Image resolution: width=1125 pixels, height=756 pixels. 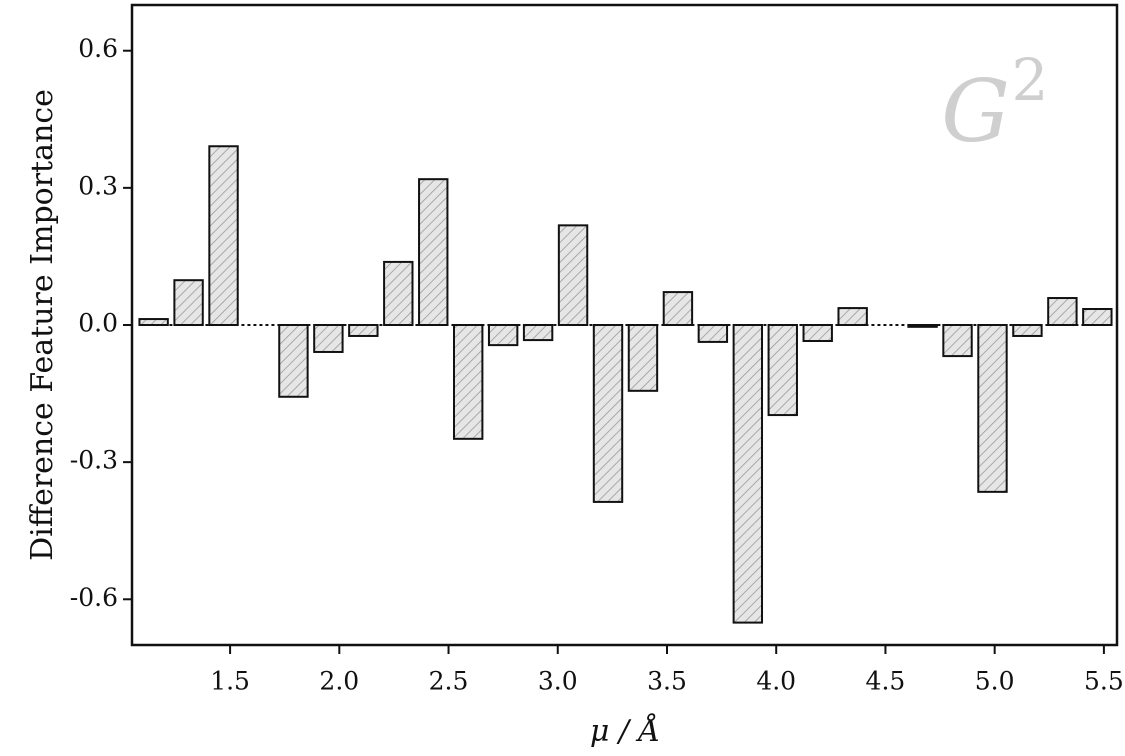 I want to click on y-tick-label: -0.6, so click(x=94, y=597).